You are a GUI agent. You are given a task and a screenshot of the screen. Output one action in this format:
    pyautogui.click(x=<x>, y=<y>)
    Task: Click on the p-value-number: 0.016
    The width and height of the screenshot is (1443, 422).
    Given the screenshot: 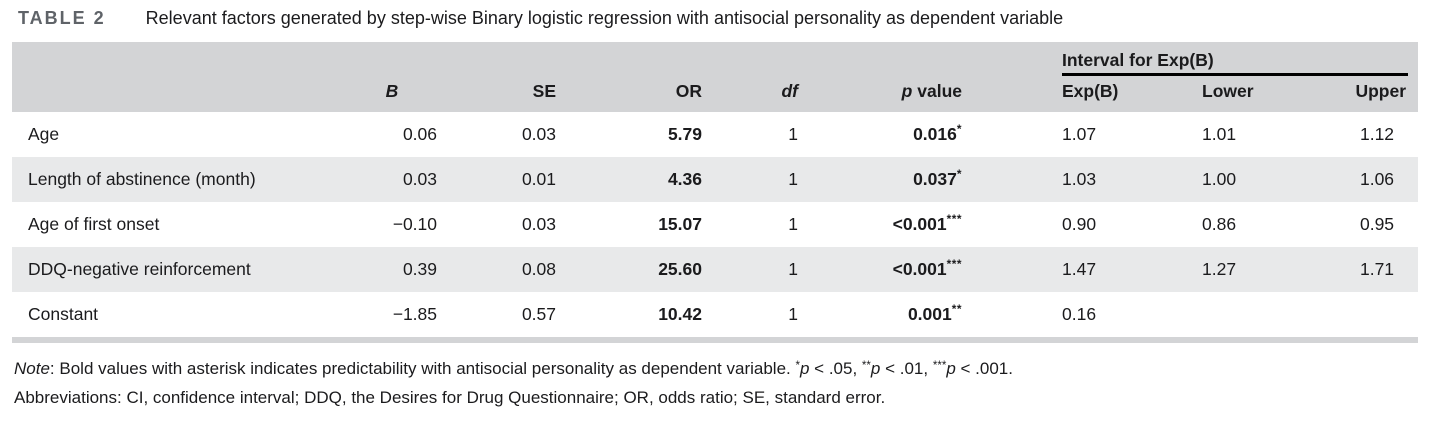 What is the action you would take?
    pyautogui.click(x=935, y=134)
    